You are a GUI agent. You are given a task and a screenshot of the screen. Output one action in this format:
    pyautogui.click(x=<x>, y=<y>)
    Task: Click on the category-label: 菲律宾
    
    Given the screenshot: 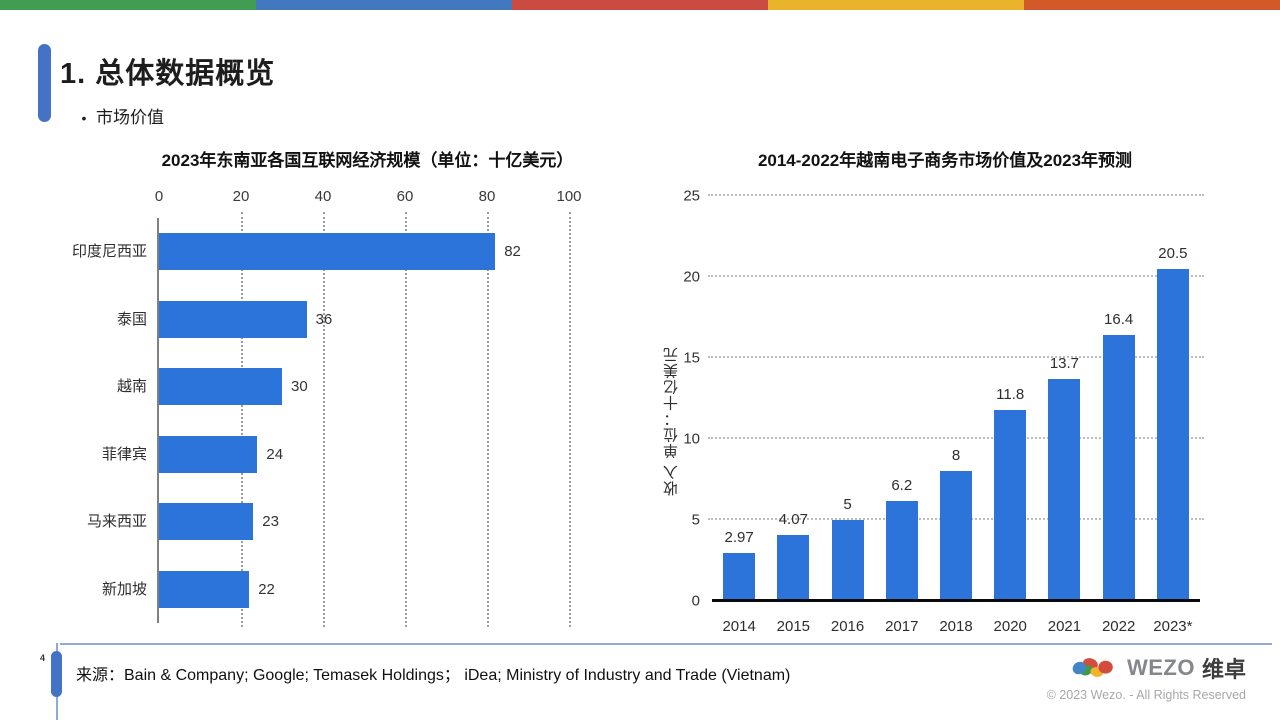 What is the action you would take?
    pyautogui.click(x=124, y=454)
    